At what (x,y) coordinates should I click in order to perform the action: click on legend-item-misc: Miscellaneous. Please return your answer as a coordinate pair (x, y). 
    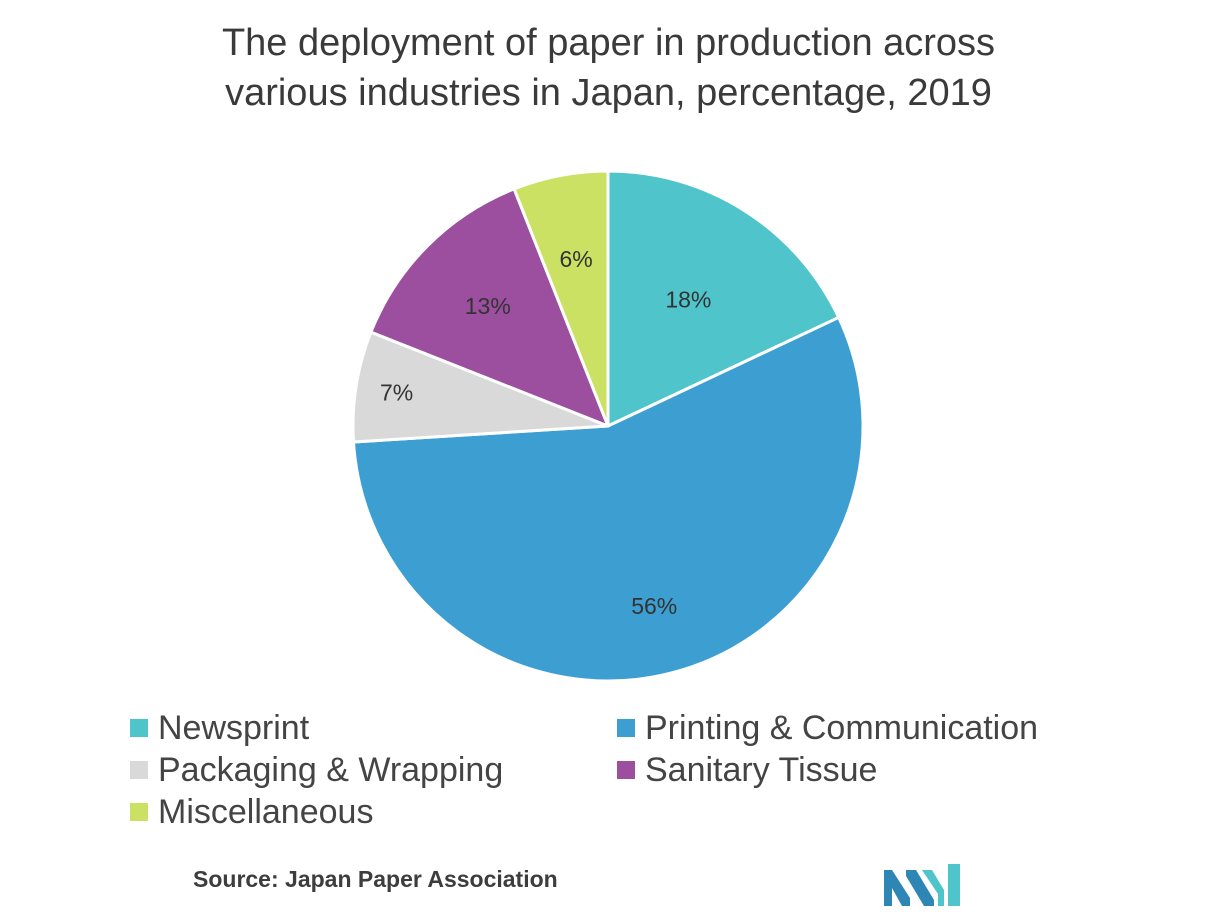
    Looking at the image, I should click on (251, 812).